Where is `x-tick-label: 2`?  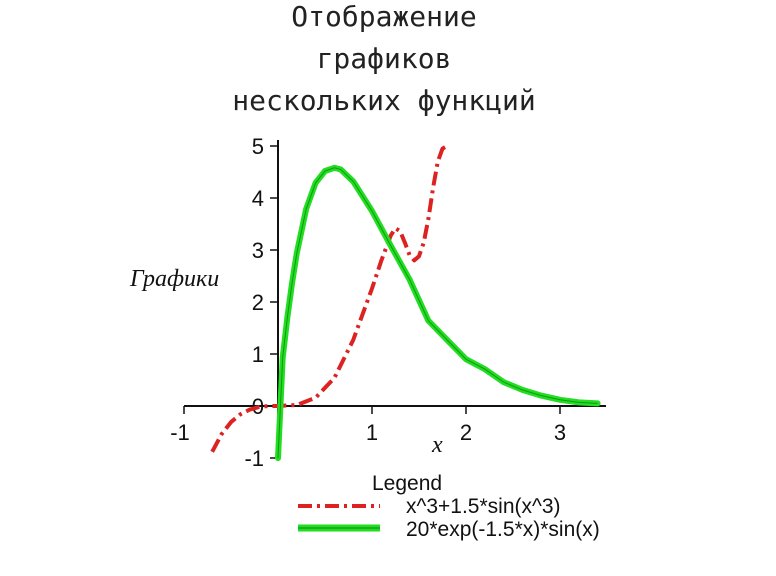 x-tick-label: 2 is located at coordinates (466, 432).